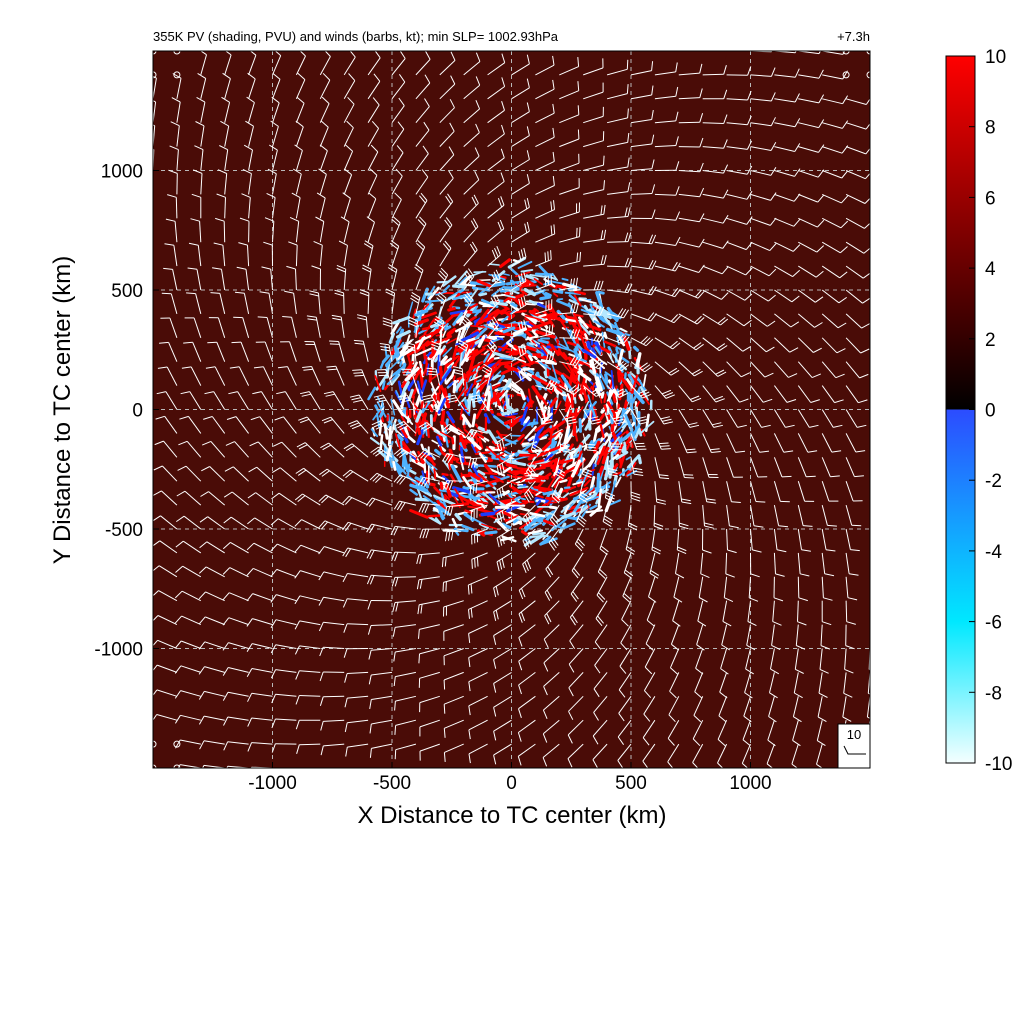 The image size is (1024, 1024). Describe the element at coordinates (990, 340) in the screenshot. I see `colorbar-tick-label: 2` at that location.